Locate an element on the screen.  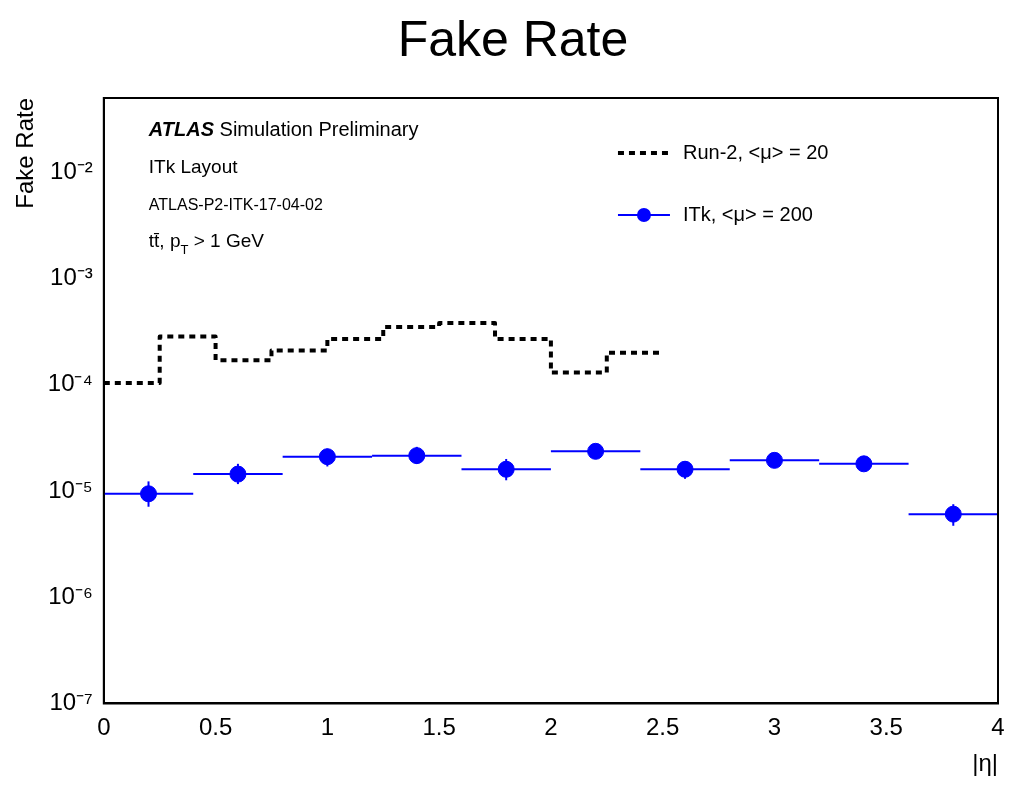
x-tick-label: 3 is located at coordinates (774, 727).